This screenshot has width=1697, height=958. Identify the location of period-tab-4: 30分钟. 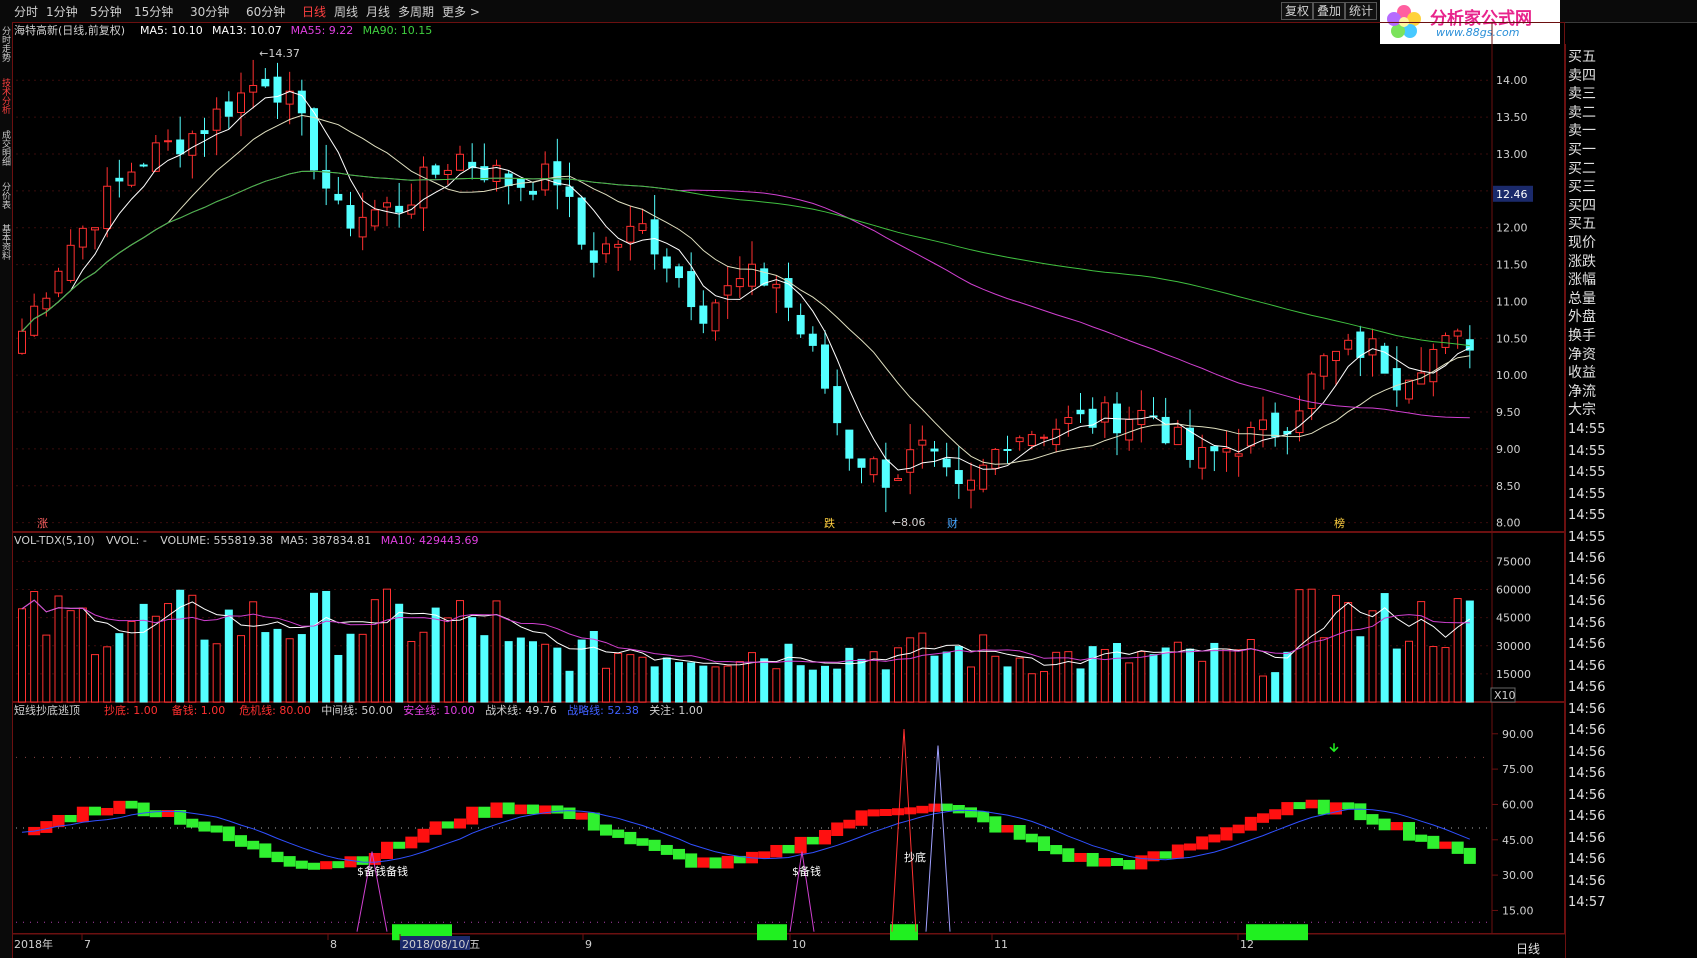
(210, 12).